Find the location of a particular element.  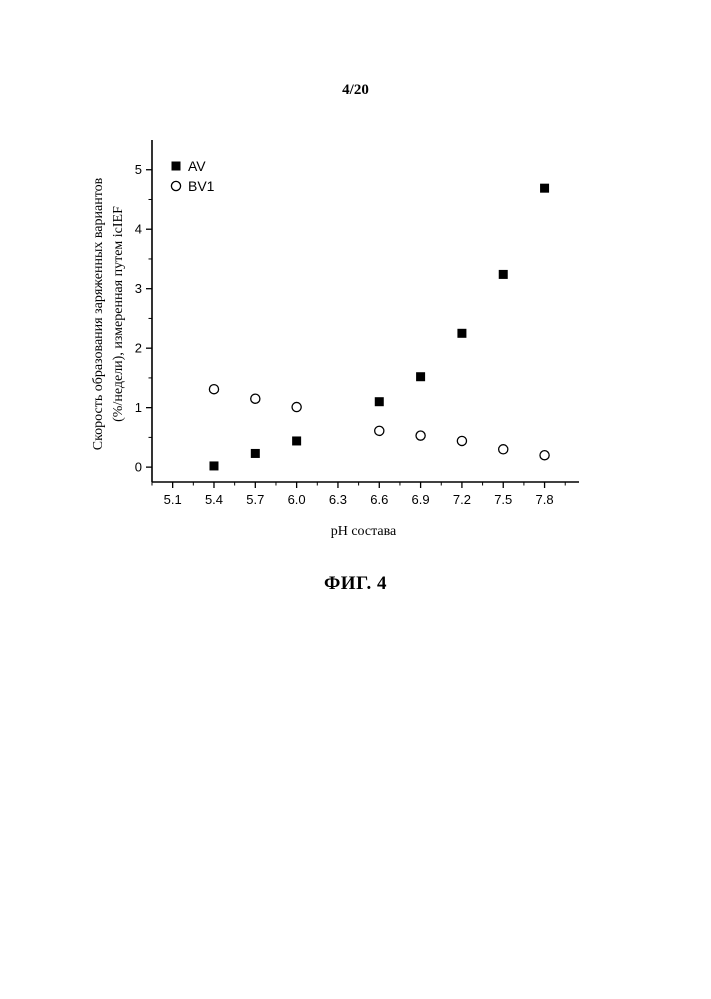

x-tick-label: 7.5 is located at coordinates (503, 499).